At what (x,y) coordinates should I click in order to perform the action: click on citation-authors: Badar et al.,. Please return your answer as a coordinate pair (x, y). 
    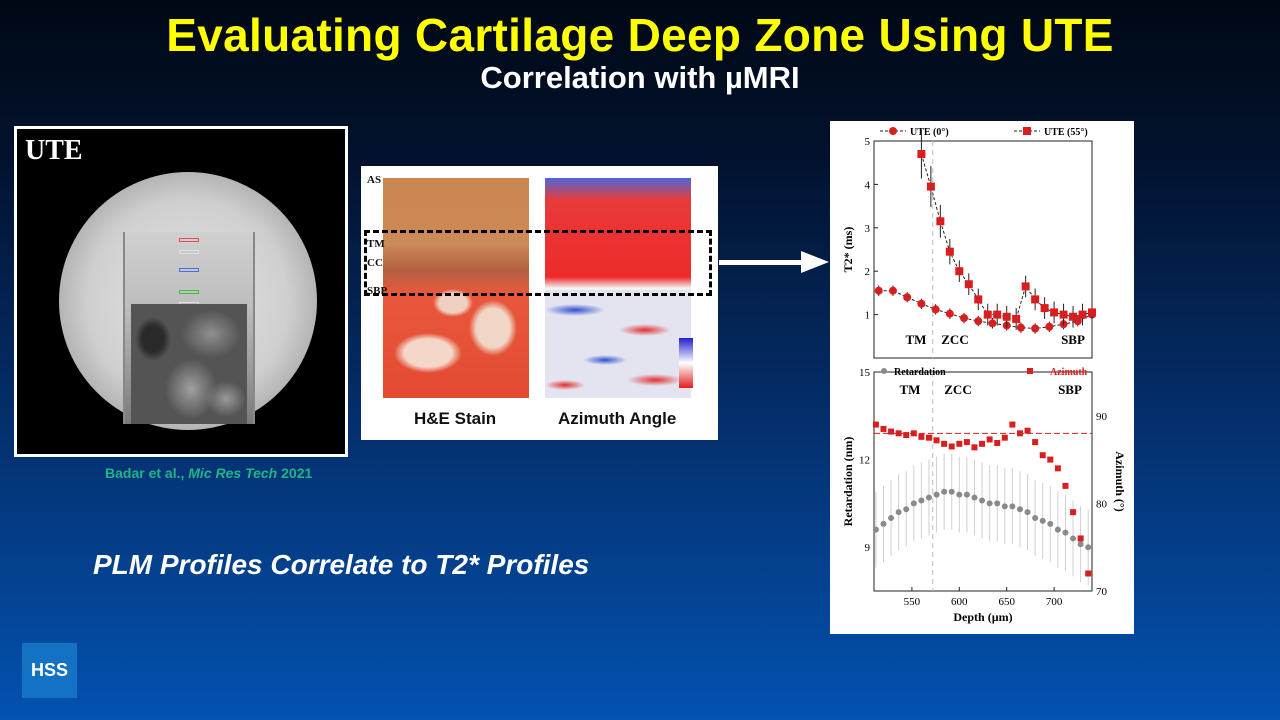
    Looking at the image, I should click on (145, 473).